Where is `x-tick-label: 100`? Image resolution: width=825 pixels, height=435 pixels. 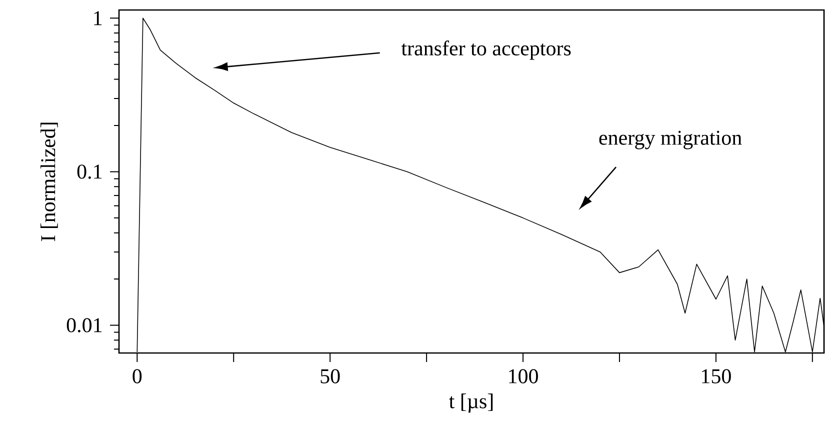 x-tick-label: 100 is located at coordinates (523, 376).